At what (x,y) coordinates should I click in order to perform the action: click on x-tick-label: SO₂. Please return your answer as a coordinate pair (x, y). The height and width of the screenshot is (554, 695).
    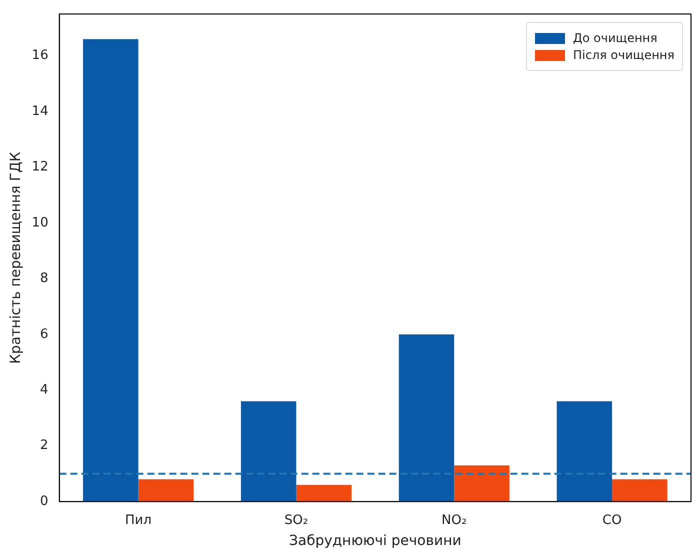
    Looking at the image, I should click on (296, 520).